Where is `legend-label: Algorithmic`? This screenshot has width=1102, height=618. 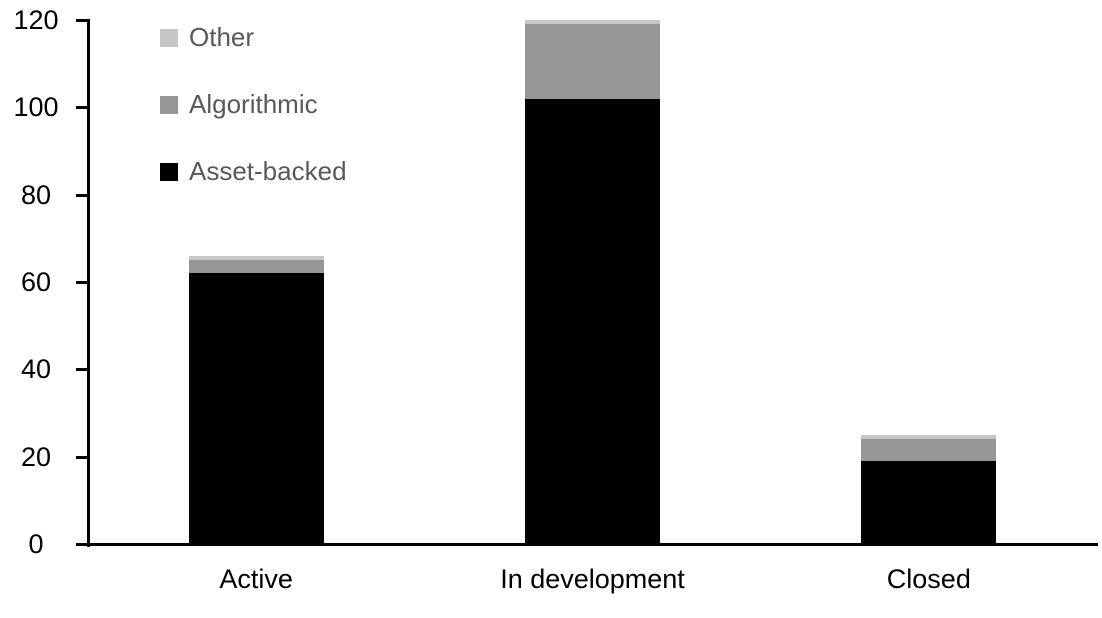 legend-label: Algorithmic is located at coordinates (253, 104).